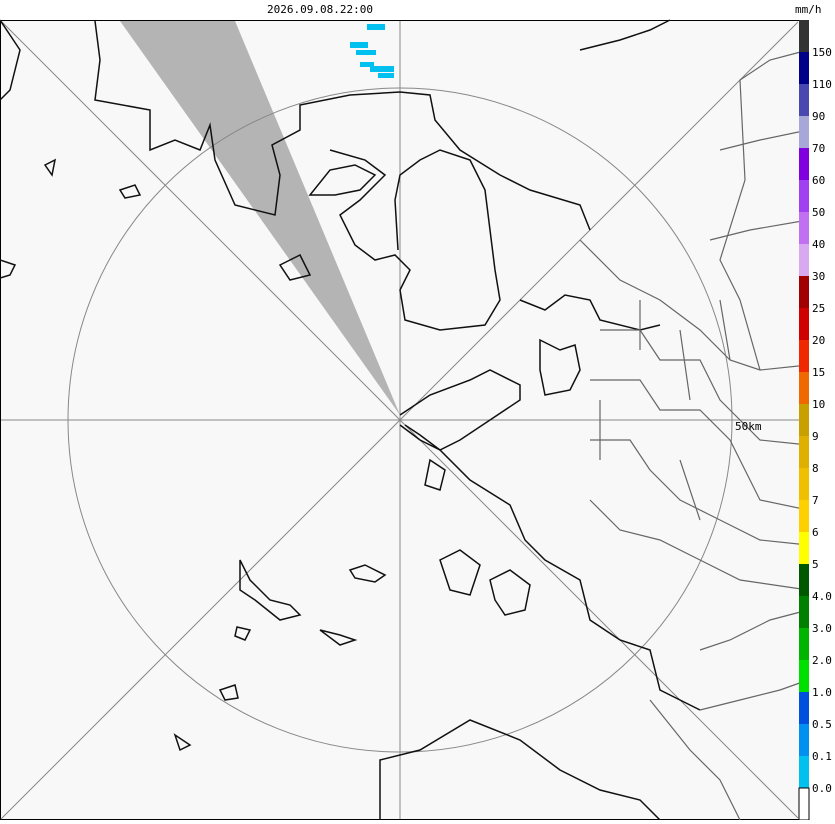  Describe the element at coordinates (815, 532) in the screenshot. I see `scale-label: 6` at that location.